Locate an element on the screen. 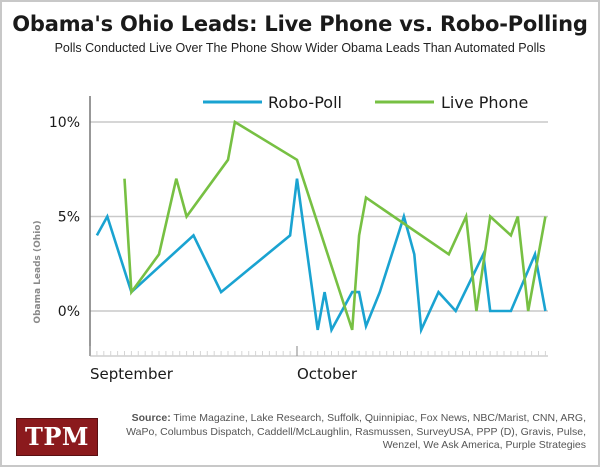 The image size is (600, 467). y-axis-label: Obama Leads (Ohio) is located at coordinates (38, 271).